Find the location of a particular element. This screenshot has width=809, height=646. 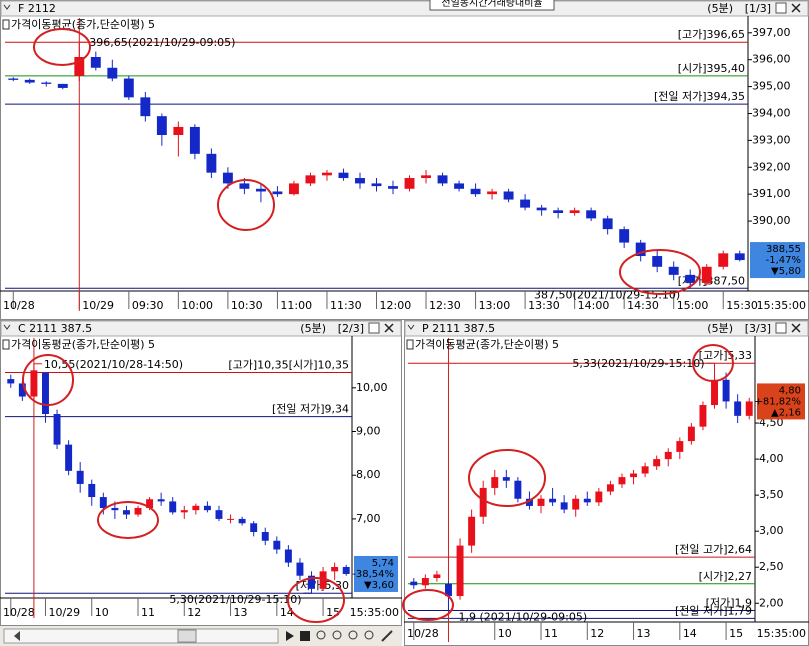

y-tick-label: 10,00 is located at coordinates (372, 387).